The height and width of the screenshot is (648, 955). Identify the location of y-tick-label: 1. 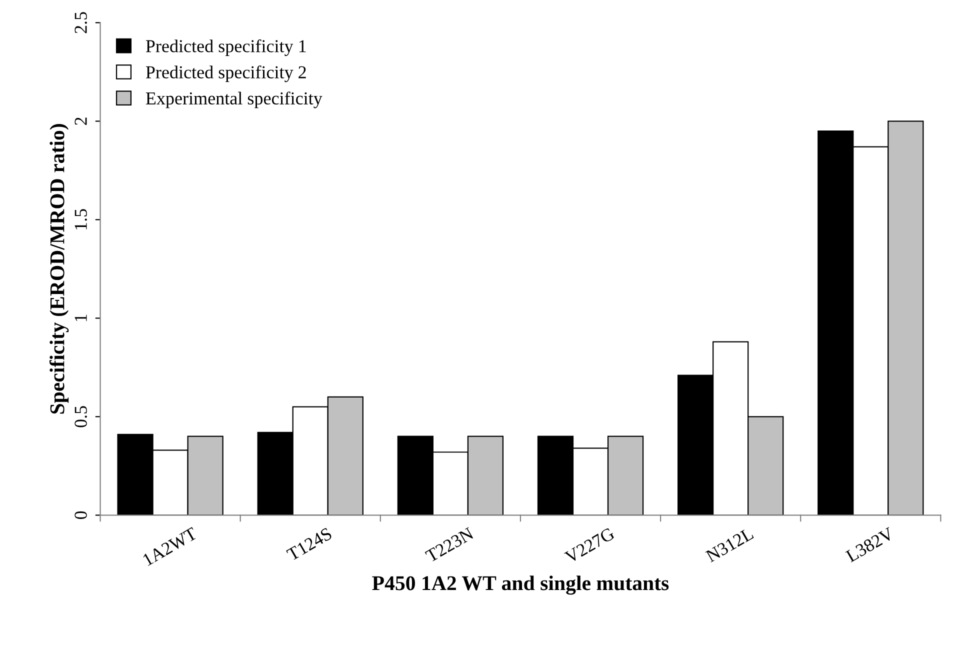
(80, 318).